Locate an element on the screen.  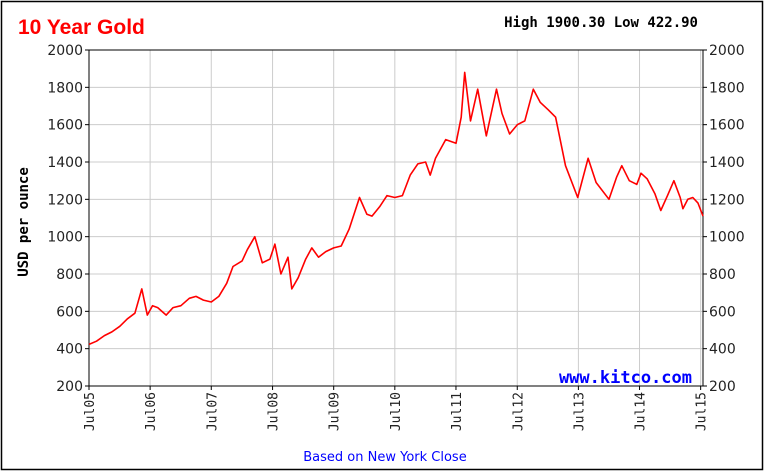
y-tick-label-right: 400 is located at coordinates (722, 350).